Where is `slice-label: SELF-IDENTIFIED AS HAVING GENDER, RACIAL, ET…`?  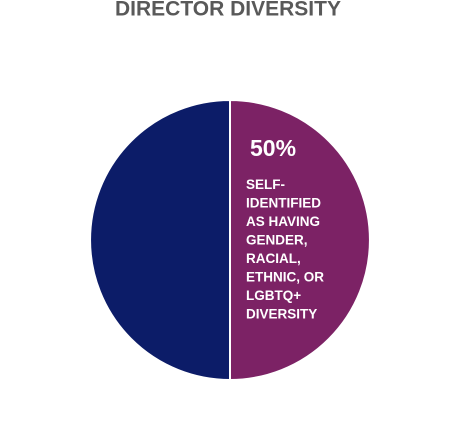
slice-label: SELF-IDENTIFIED AS HAVING GENDER, RACIAL, ET… is located at coordinates (285, 249).